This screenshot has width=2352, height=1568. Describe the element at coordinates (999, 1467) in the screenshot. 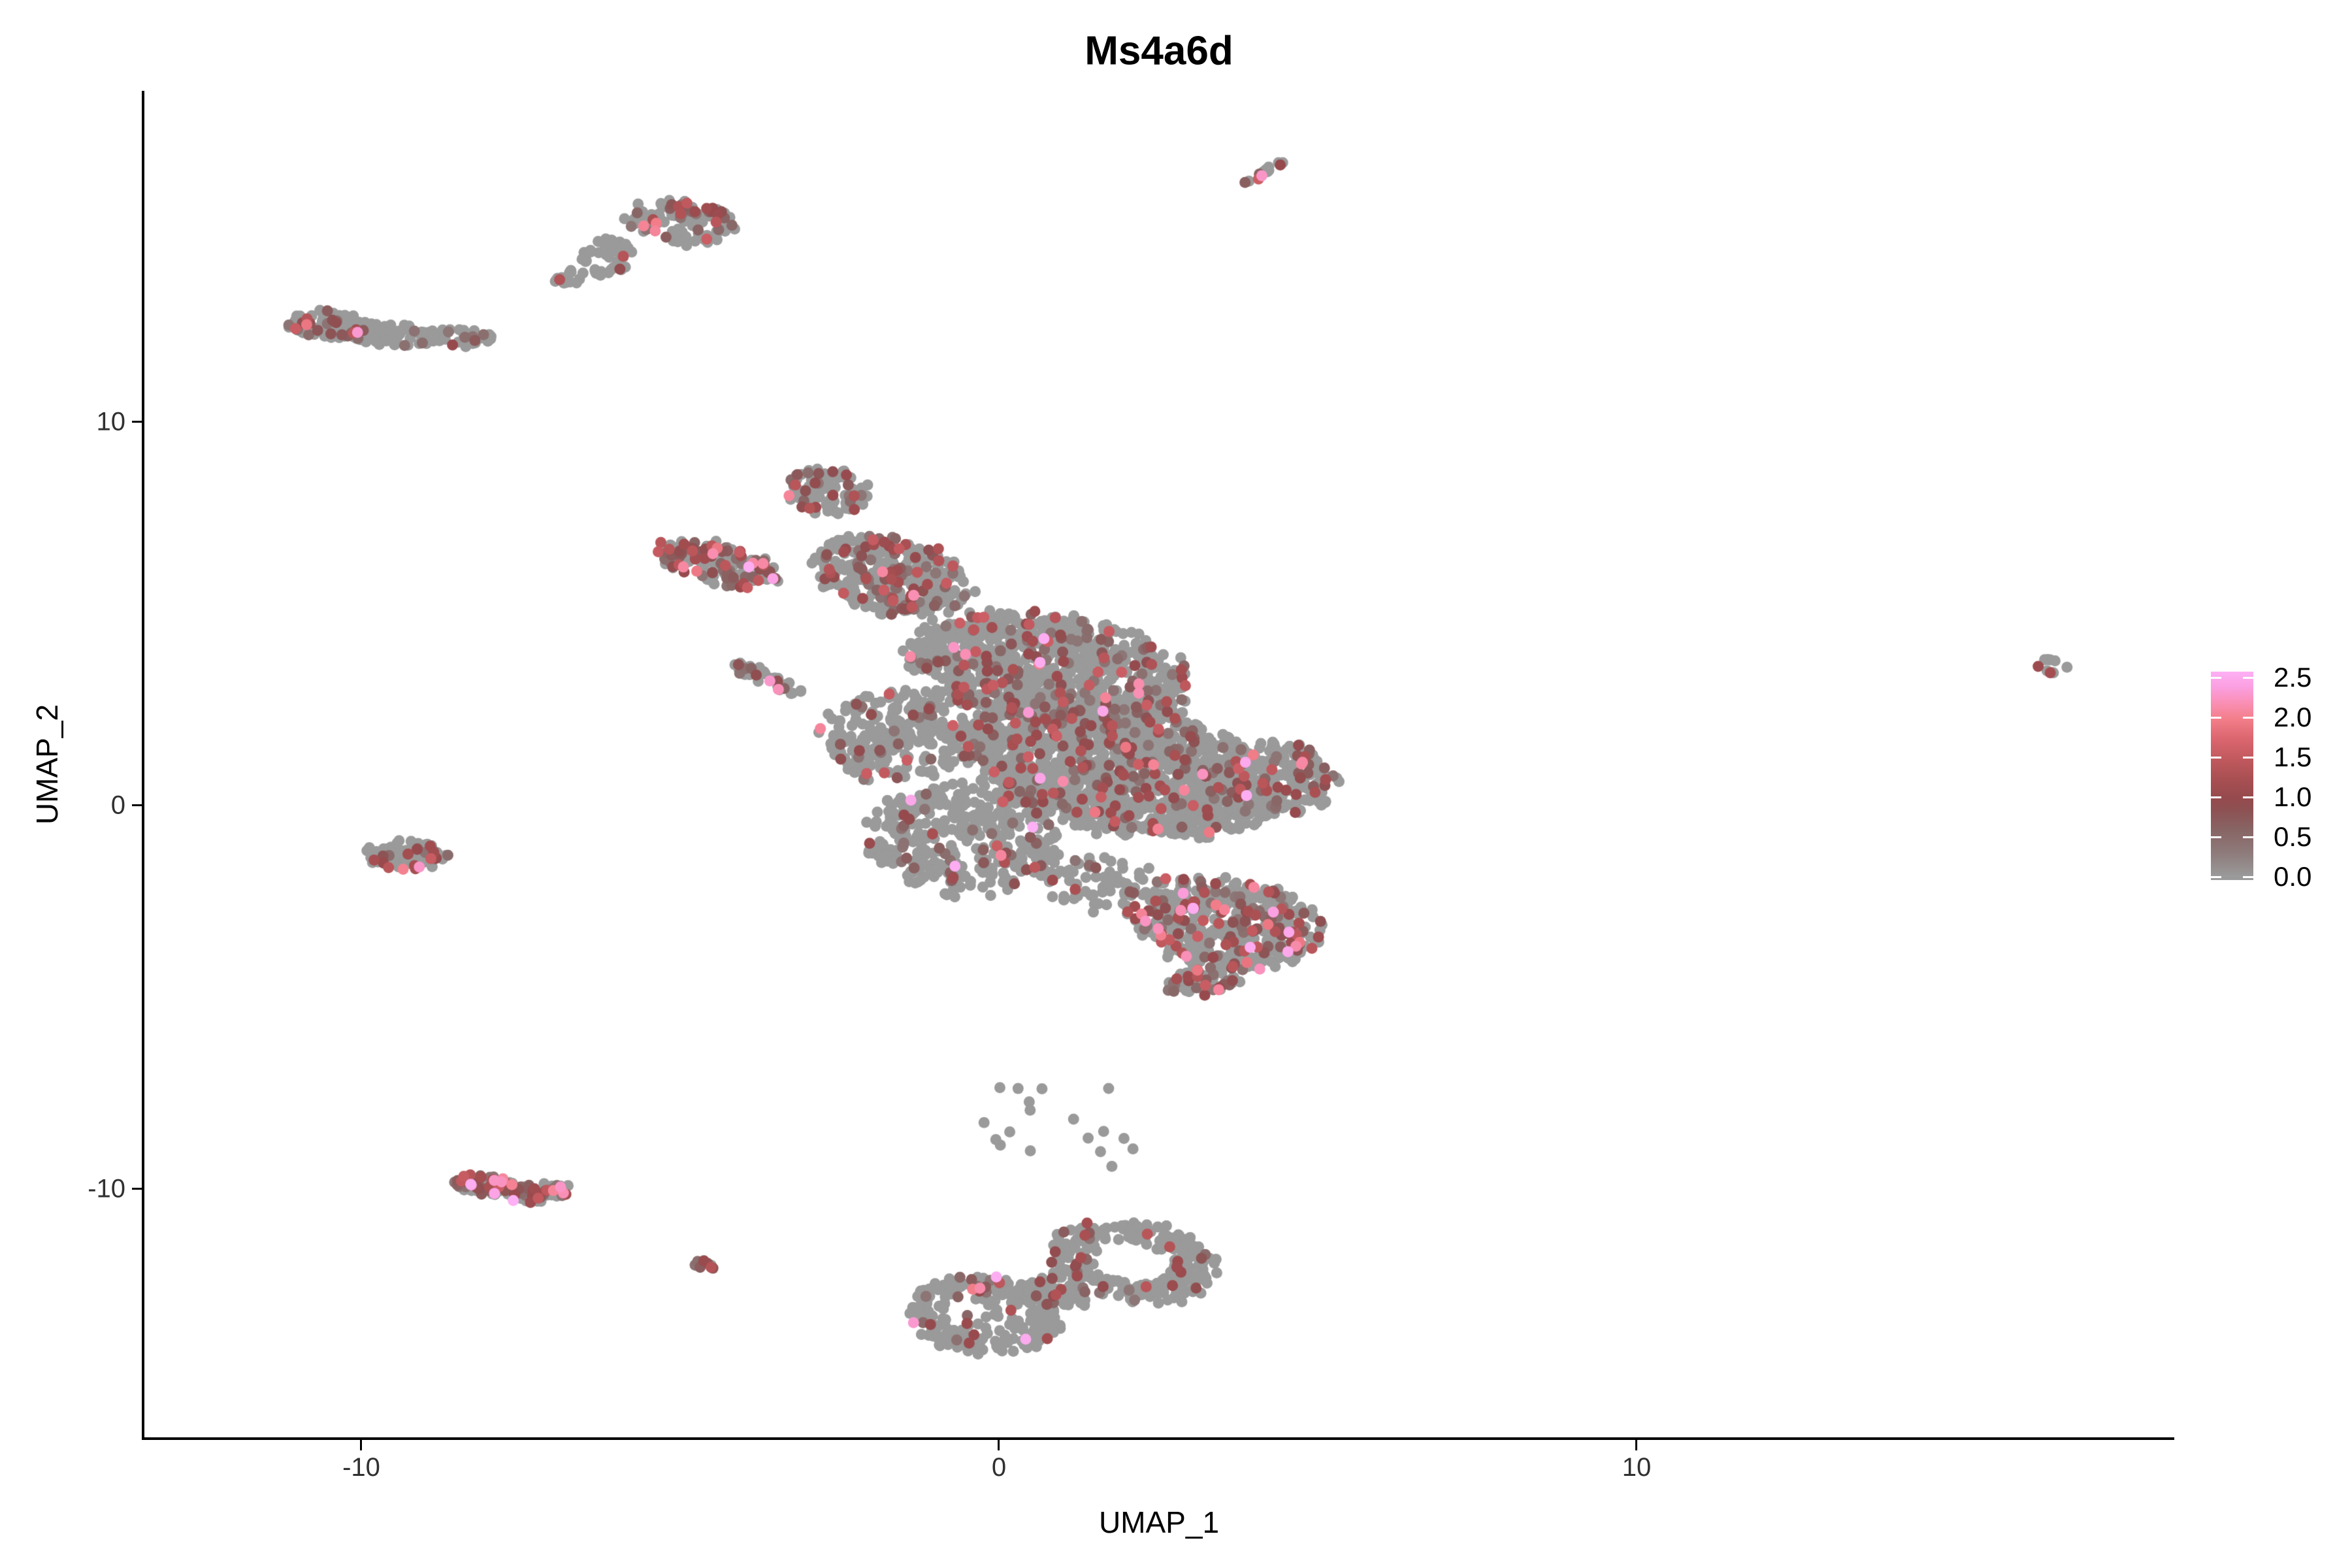

I see `x-tick-label: 0` at that location.